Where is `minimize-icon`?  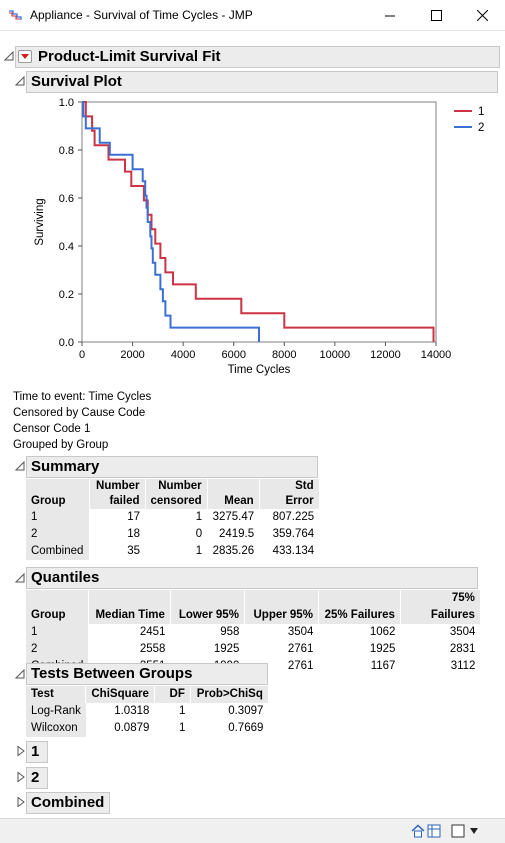 minimize-icon is located at coordinates (390, 15).